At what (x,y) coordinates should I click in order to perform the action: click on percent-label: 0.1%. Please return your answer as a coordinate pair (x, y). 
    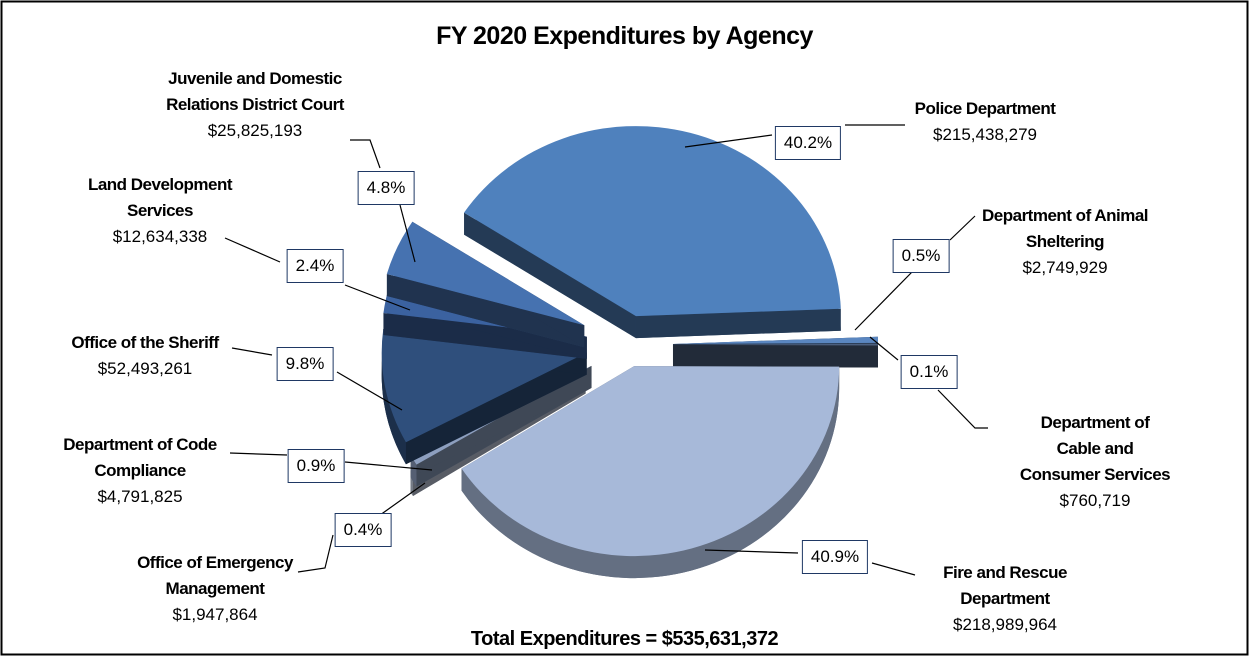
    Looking at the image, I should click on (929, 372).